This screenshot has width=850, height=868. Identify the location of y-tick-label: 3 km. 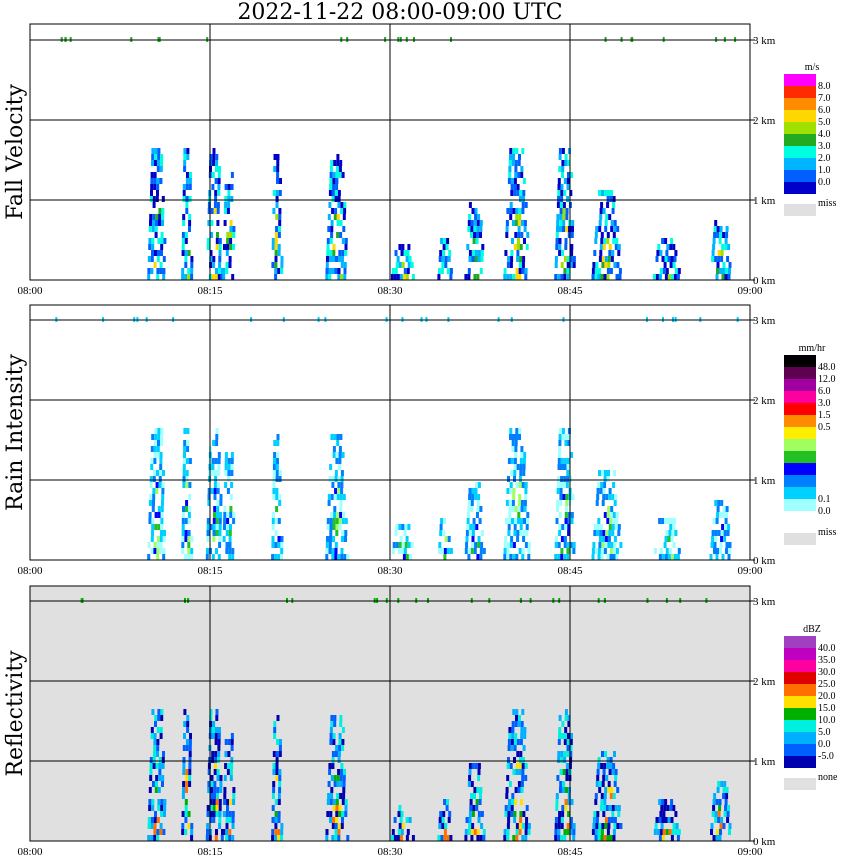
(764, 602).